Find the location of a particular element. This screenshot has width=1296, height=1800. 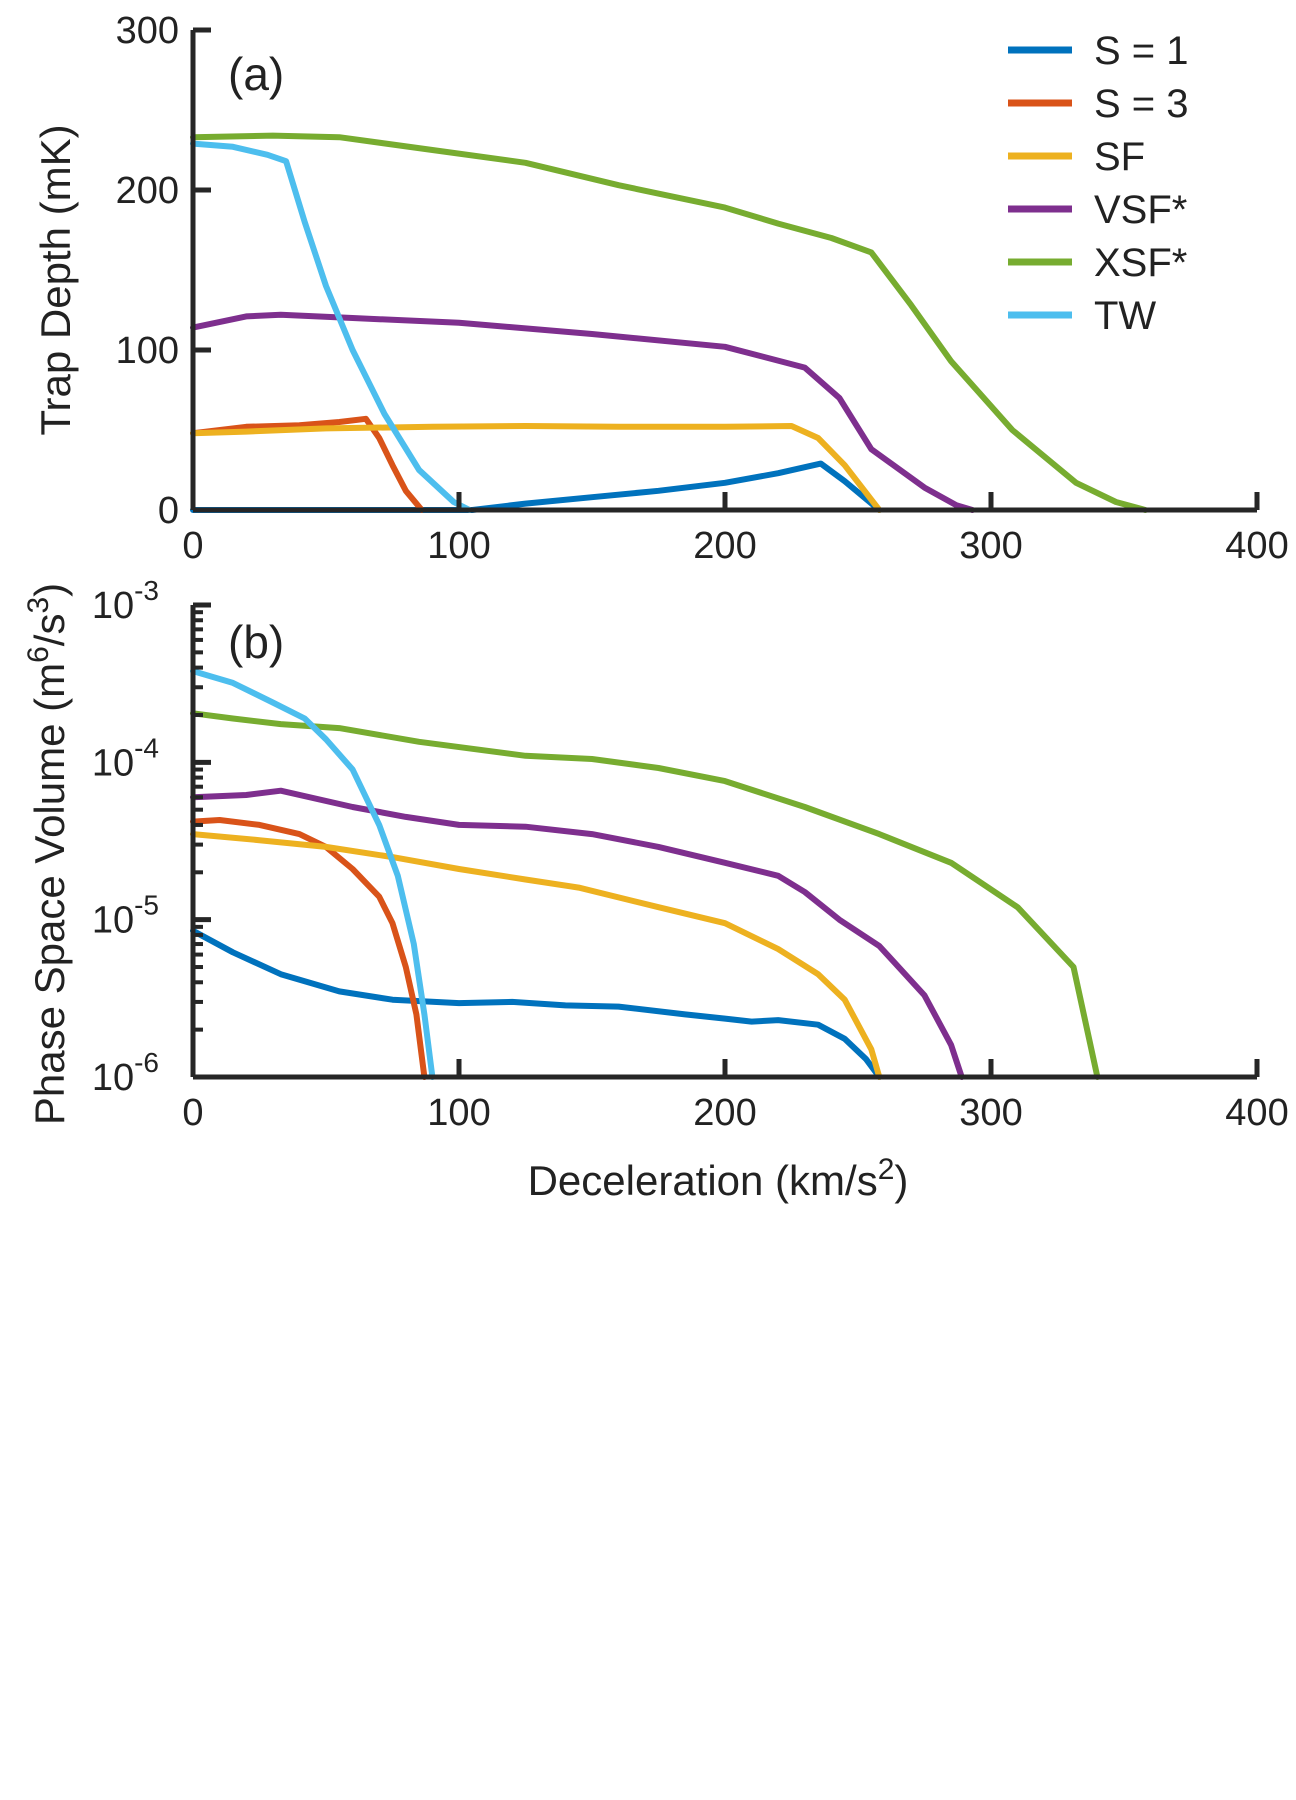

panel-b-x-label-tail: ) is located at coordinates (901, 1180).